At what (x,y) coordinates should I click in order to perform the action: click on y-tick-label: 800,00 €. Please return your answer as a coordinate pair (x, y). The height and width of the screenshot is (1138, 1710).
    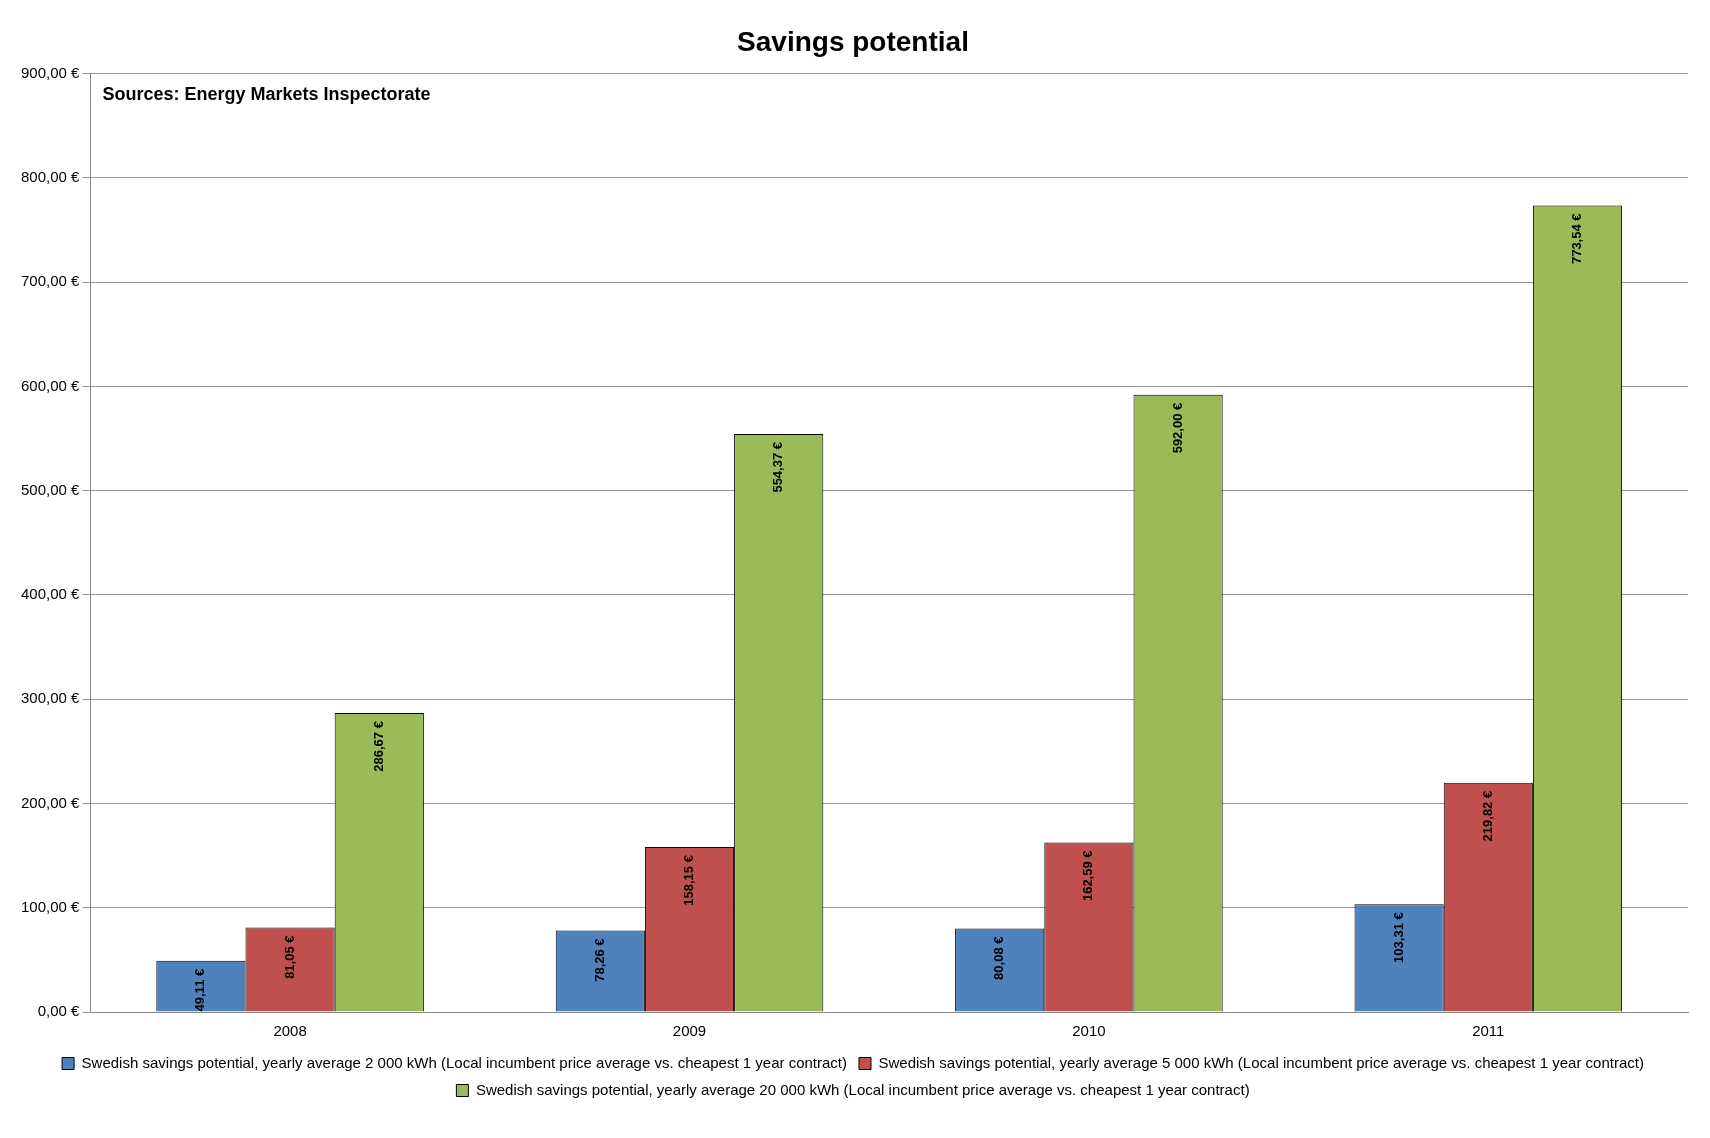
    Looking at the image, I should click on (51, 177).